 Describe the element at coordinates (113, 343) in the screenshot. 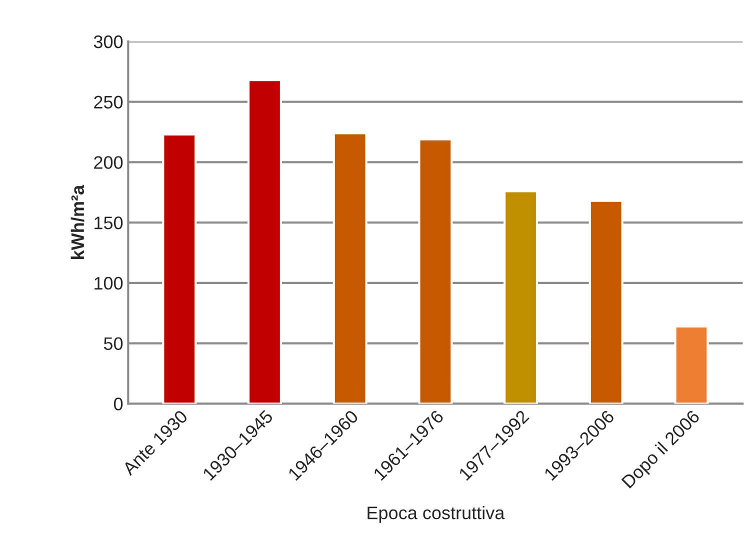

I see `y-tick-label: 50` at that location.